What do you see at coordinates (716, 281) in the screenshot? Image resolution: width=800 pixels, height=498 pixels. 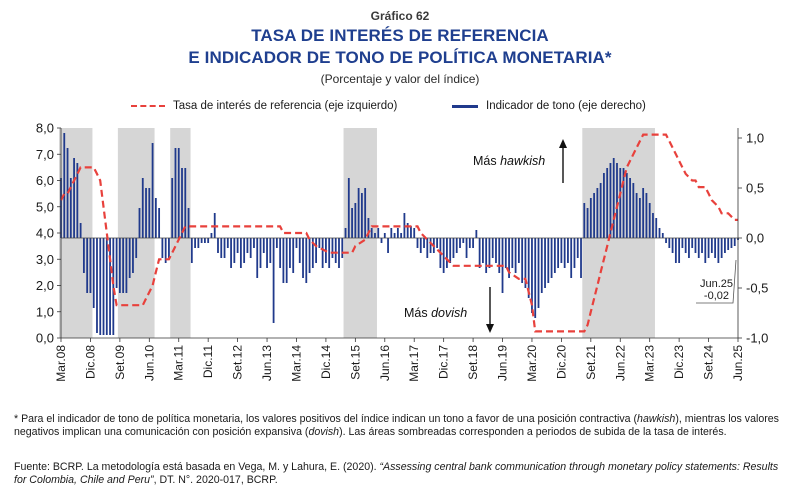 I see `last-value-leader` at bounding box center [716, 281].